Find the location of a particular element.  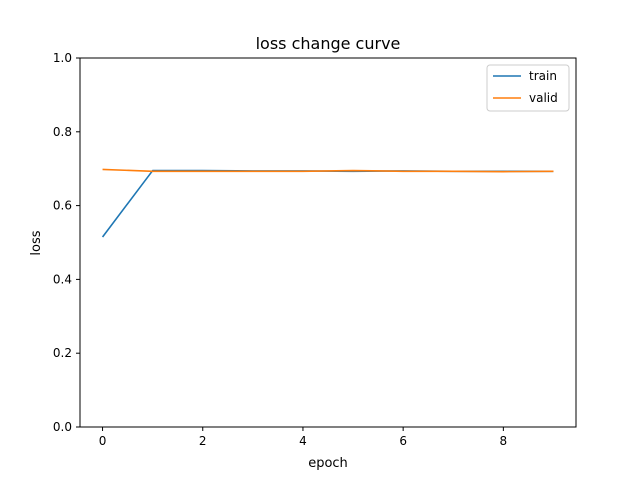

y-tick-label: 0.6 is located at coordinates (62, 206).